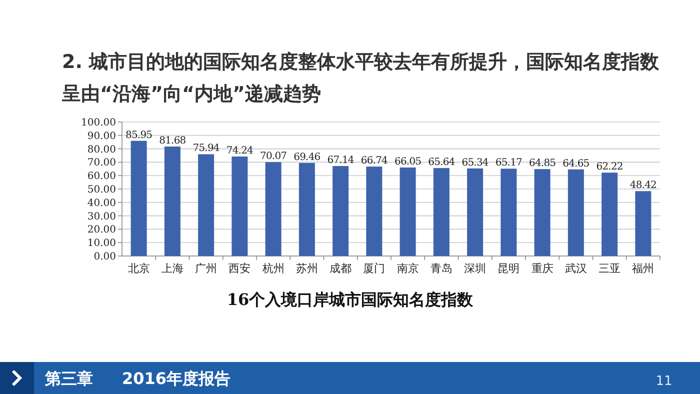 This screenshot has width=700, height=394. What do you see at coordinates (273, 156) in the screenshot?
I see `data-label: 70.07` at bounding box center [273, 156].